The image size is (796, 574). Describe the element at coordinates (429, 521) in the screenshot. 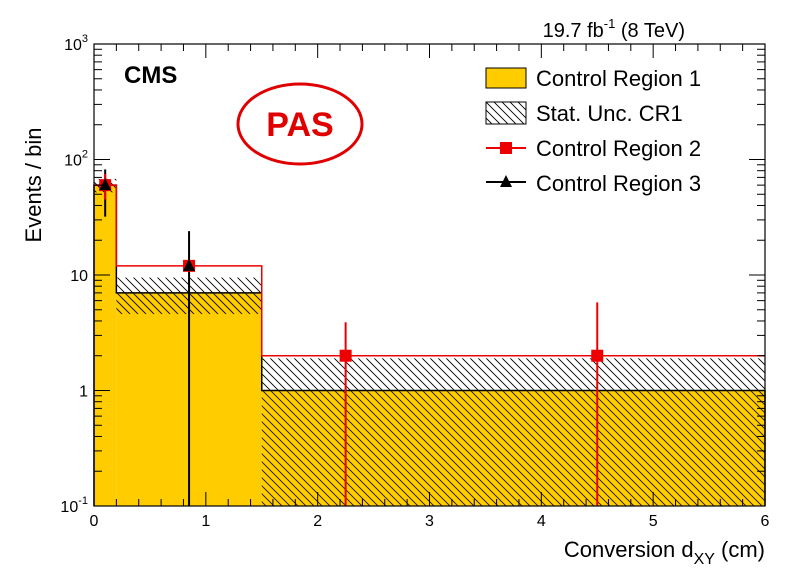

I see `x-tick-label: 3` at that location.